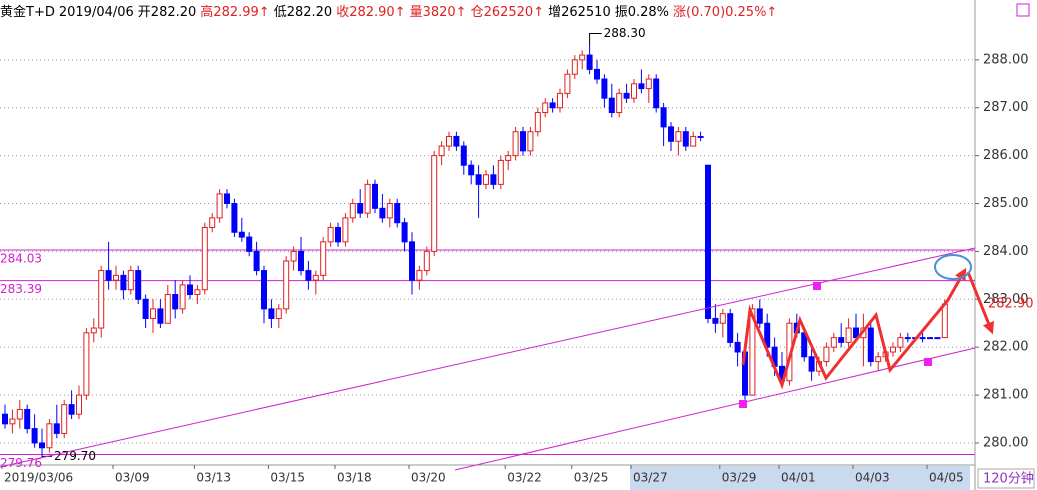  What do you see at coordinates (1023, 10) in the screenshot?
I see `icon` at bounding box center [1023, 10].